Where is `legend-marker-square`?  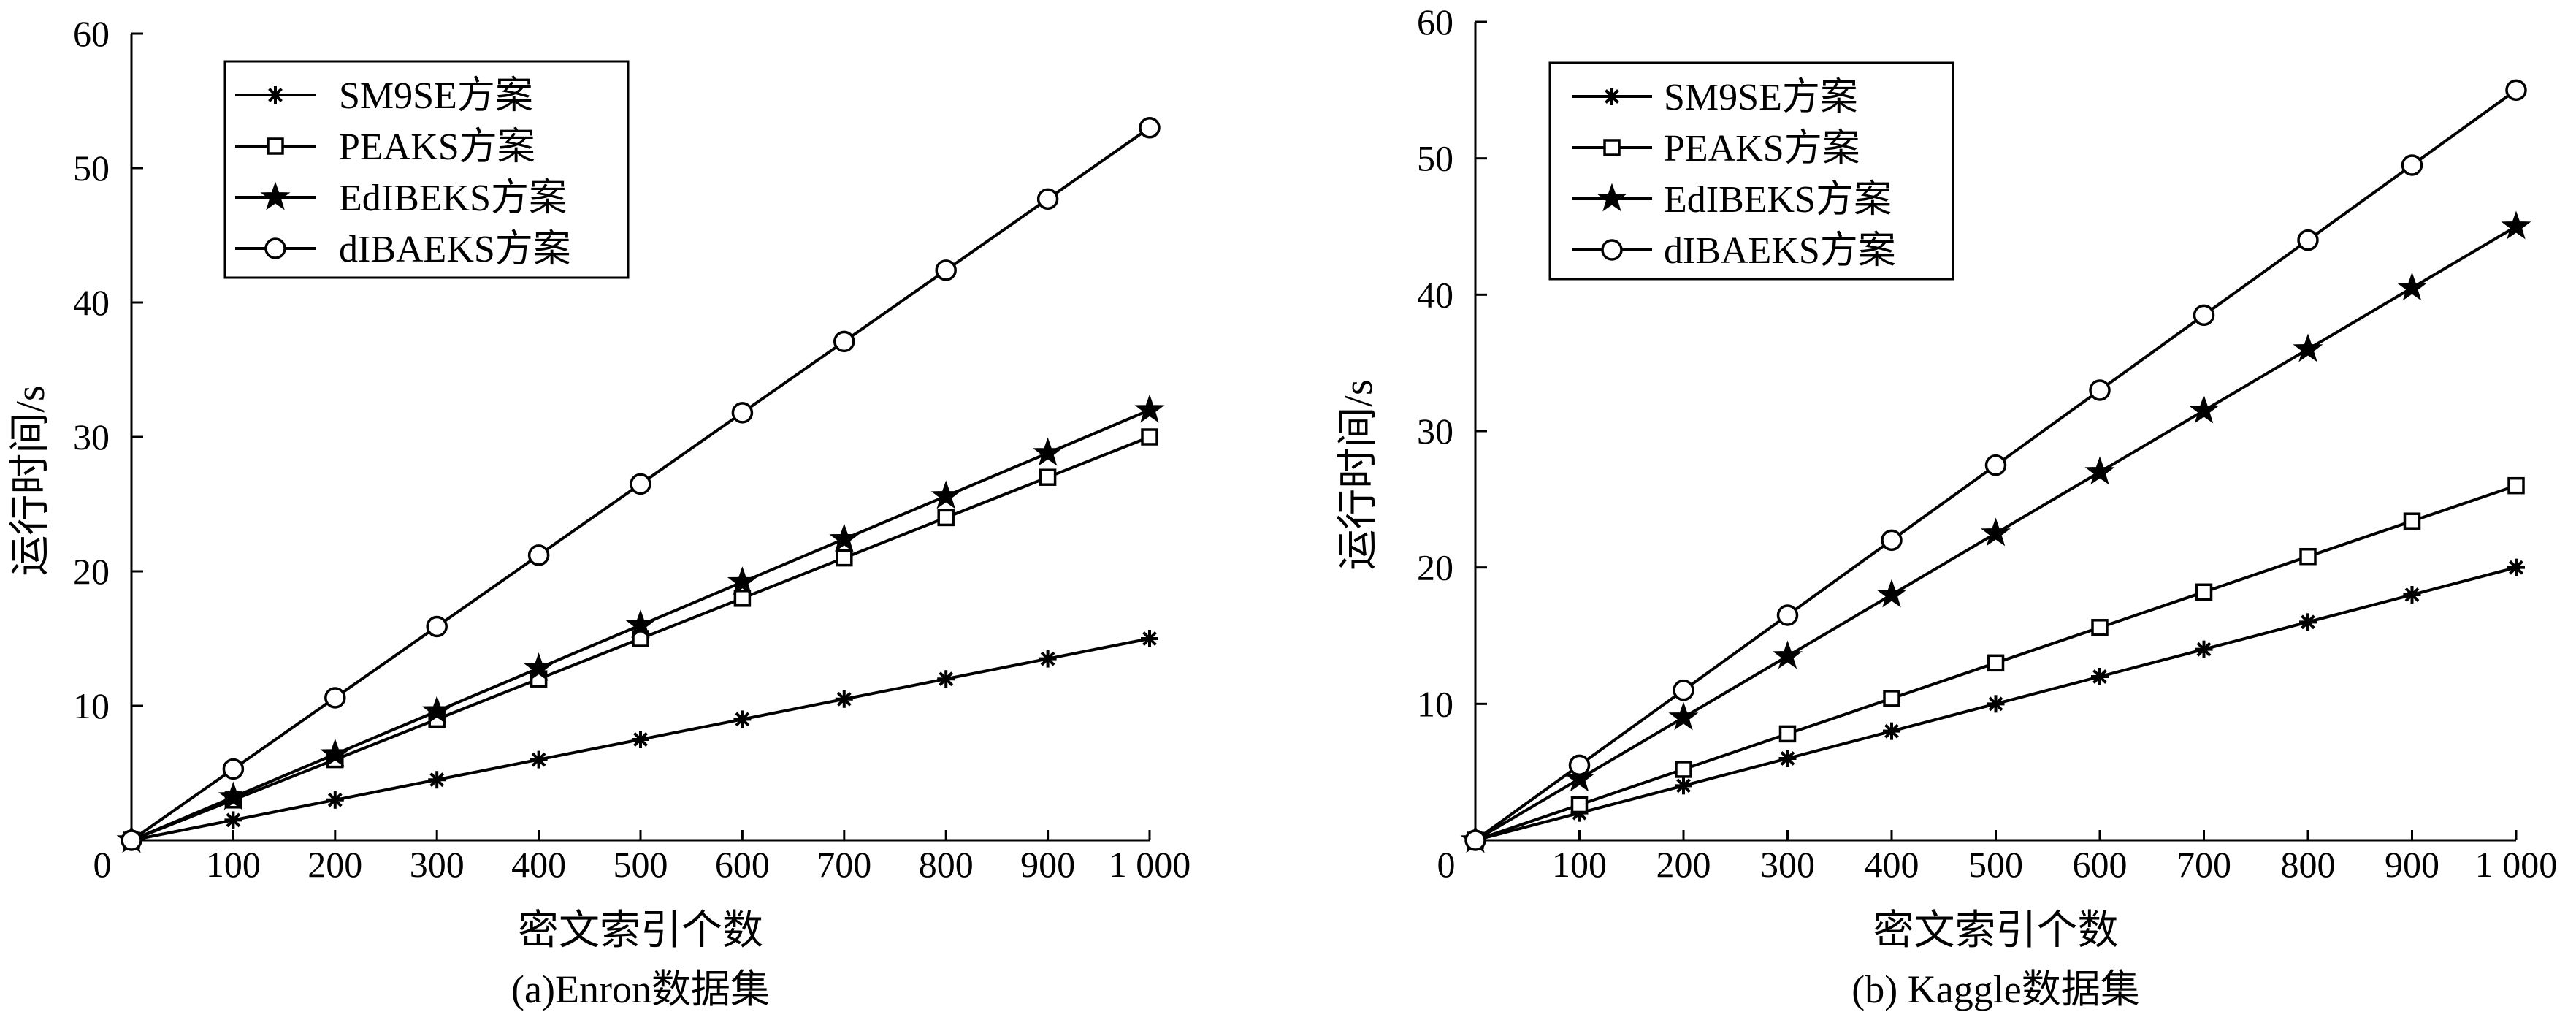
legend-marker-square is located at coordinates (1612, 147).